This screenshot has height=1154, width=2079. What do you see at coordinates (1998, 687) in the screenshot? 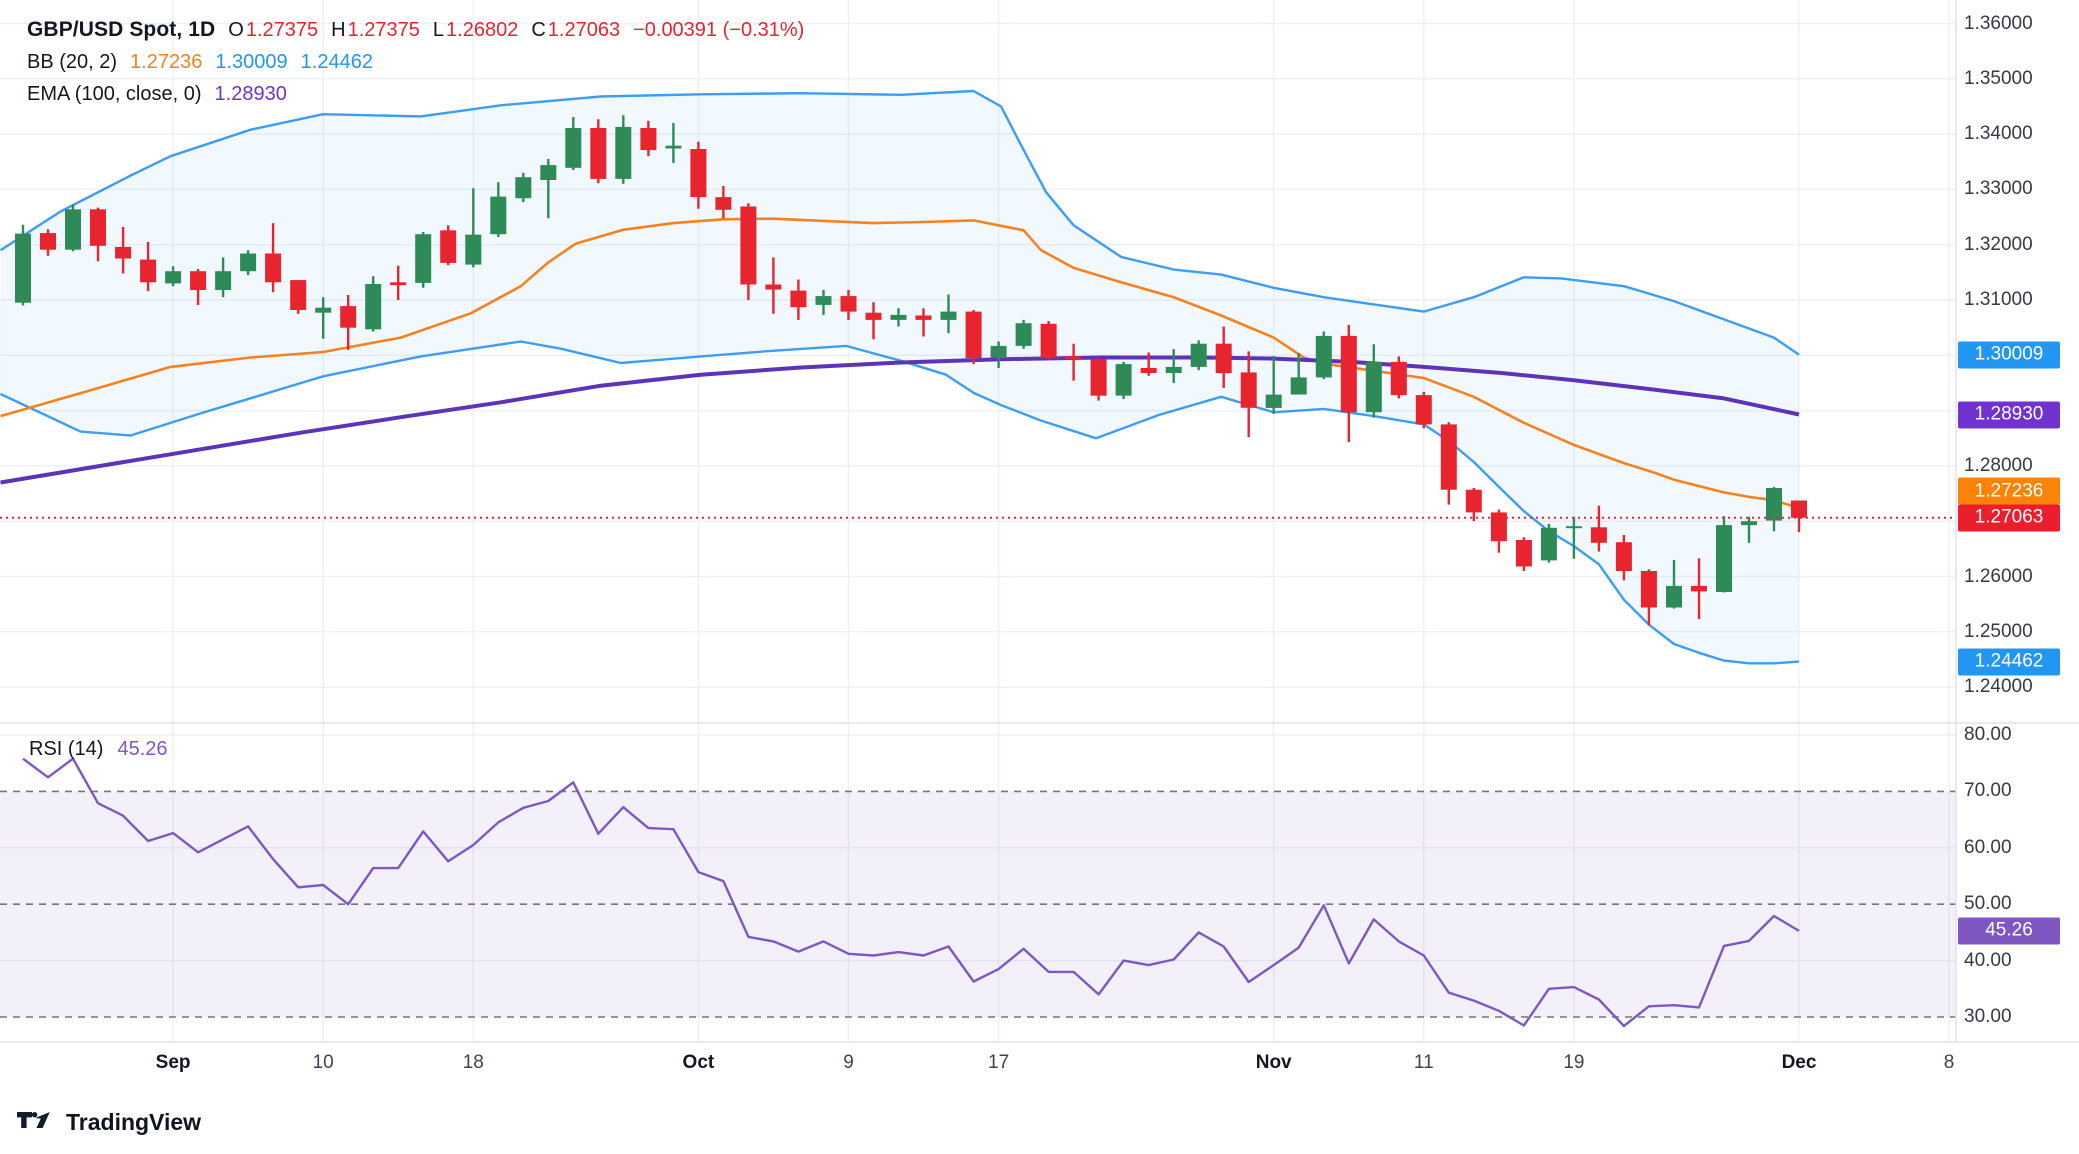
I see `price-axis-label: 1.24000` at bounding box center [1998, 687].